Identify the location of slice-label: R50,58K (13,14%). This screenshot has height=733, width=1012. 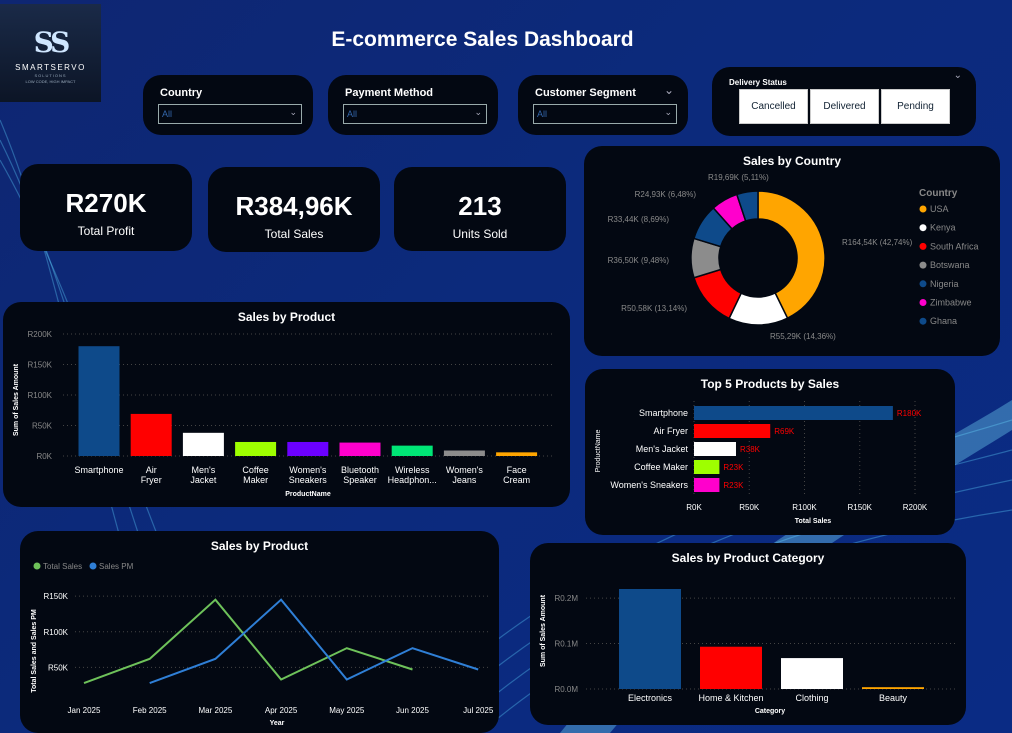
(654, 308).